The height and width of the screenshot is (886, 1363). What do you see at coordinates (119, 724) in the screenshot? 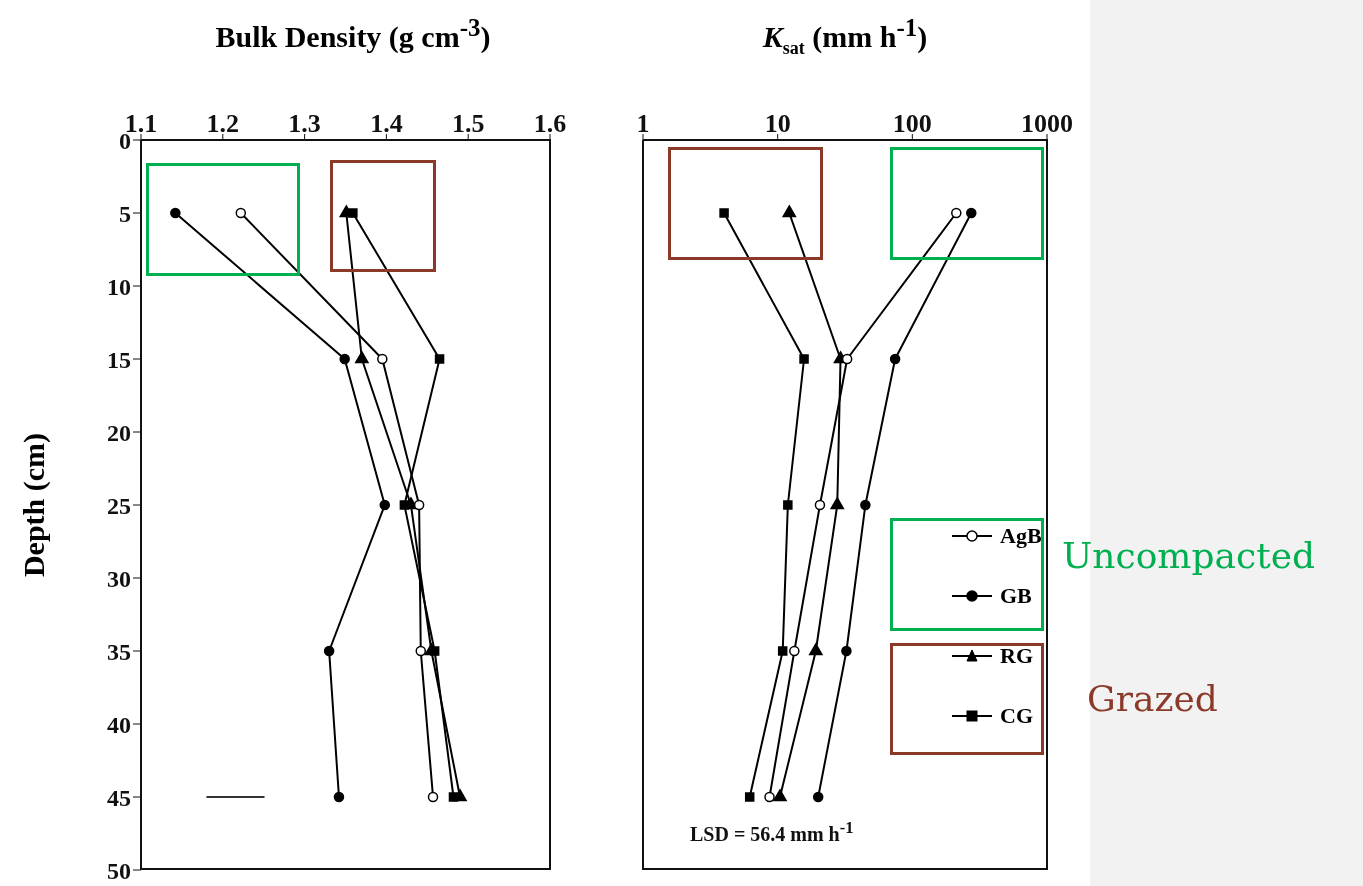
I see `y-tick-label: 40` at bounding box center [119, 724].